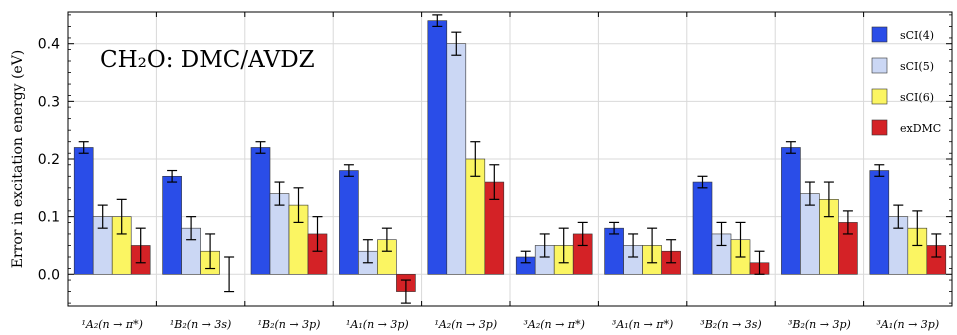 The height and width of the screenshot is (335, 957). What do you see at coordinates (49, 275) in the screenshot?
I see `y-tick-label: 0.0` at bounding box center [49, 275].